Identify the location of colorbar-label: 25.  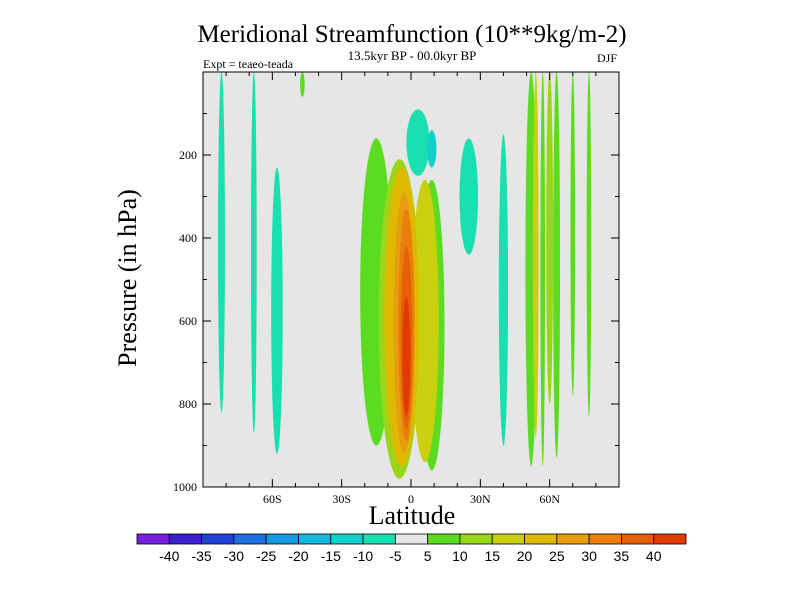
(557, 556).